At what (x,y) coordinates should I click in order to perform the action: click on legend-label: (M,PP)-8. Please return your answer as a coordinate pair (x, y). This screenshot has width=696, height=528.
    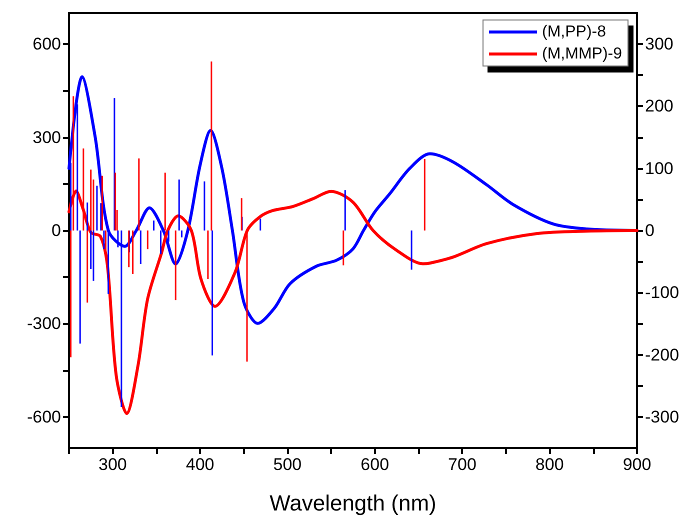
    Looking at the image, I should click on (574, 32).